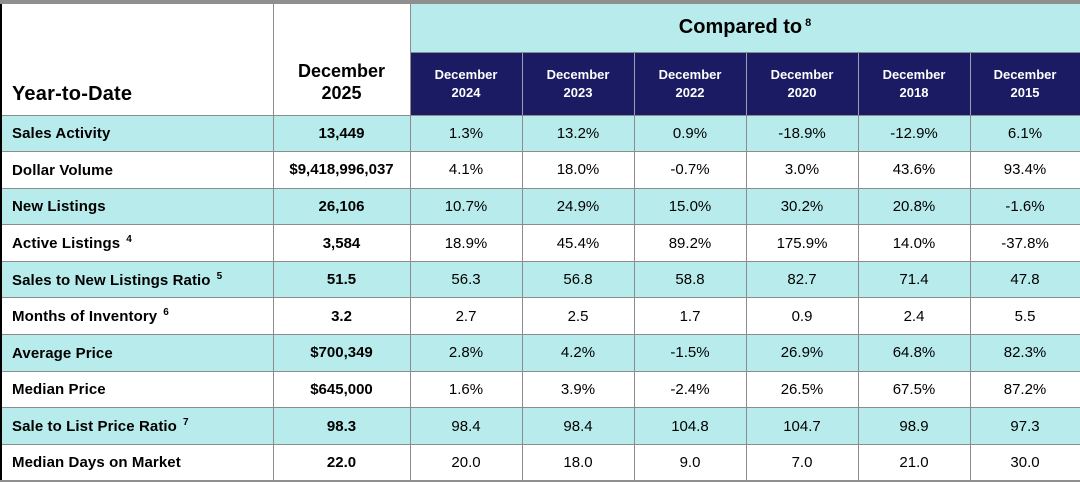 This screenshot has height=482, width=1080. Describe the element at coordinates (96, 463) in the screenshot. I see `row-label-text: Median Days on Market` at that location.